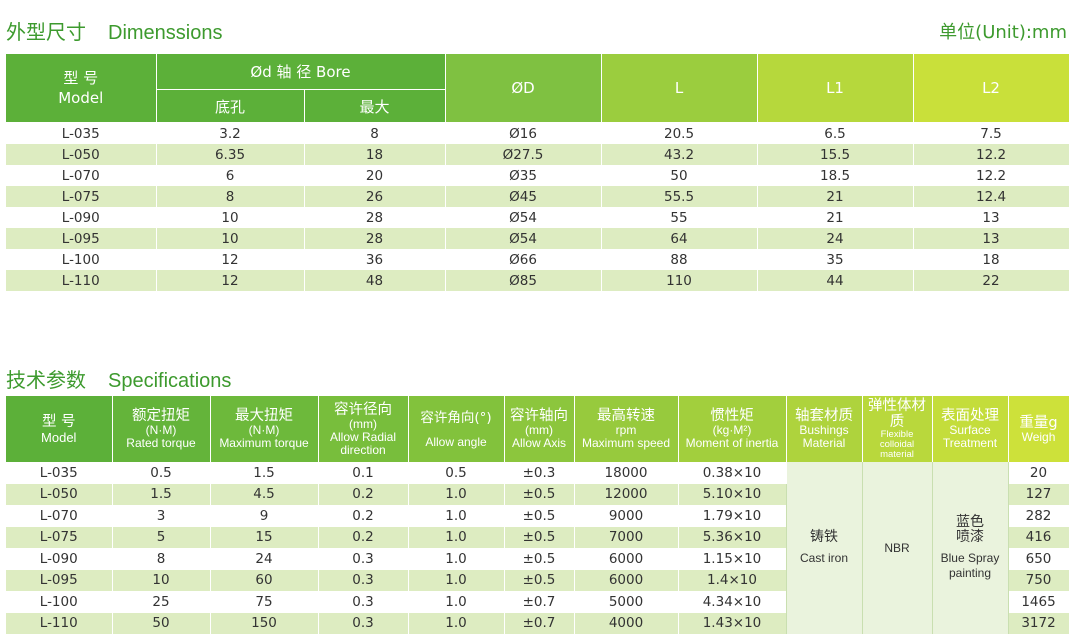 Image resolution: width=1073 pixels, height=637 pixels. Describe the element at coordinates (59, 602) in the screenshot. I see `spec-cell-model: L-100` at that location.